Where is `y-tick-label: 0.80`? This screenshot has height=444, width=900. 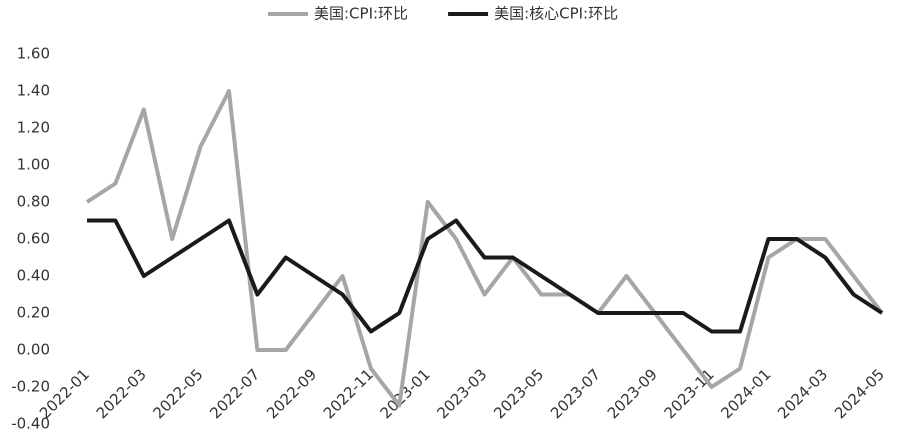
y-tick-label: 0.80 is located at coordinates (33, 202).